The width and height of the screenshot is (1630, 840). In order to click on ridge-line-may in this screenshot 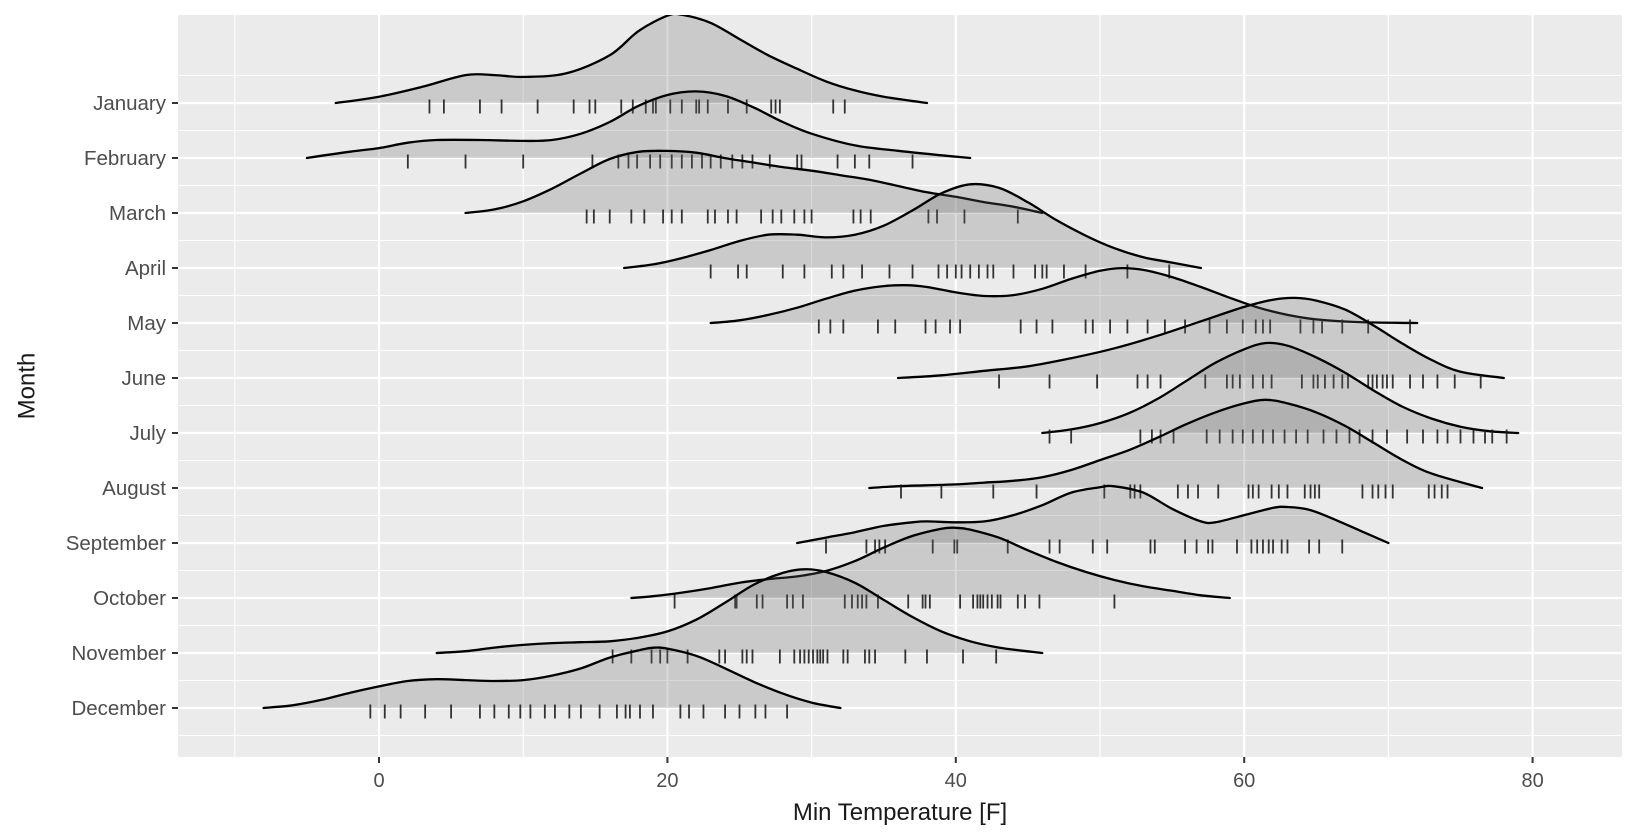, I will do `click(1064, 295)`.